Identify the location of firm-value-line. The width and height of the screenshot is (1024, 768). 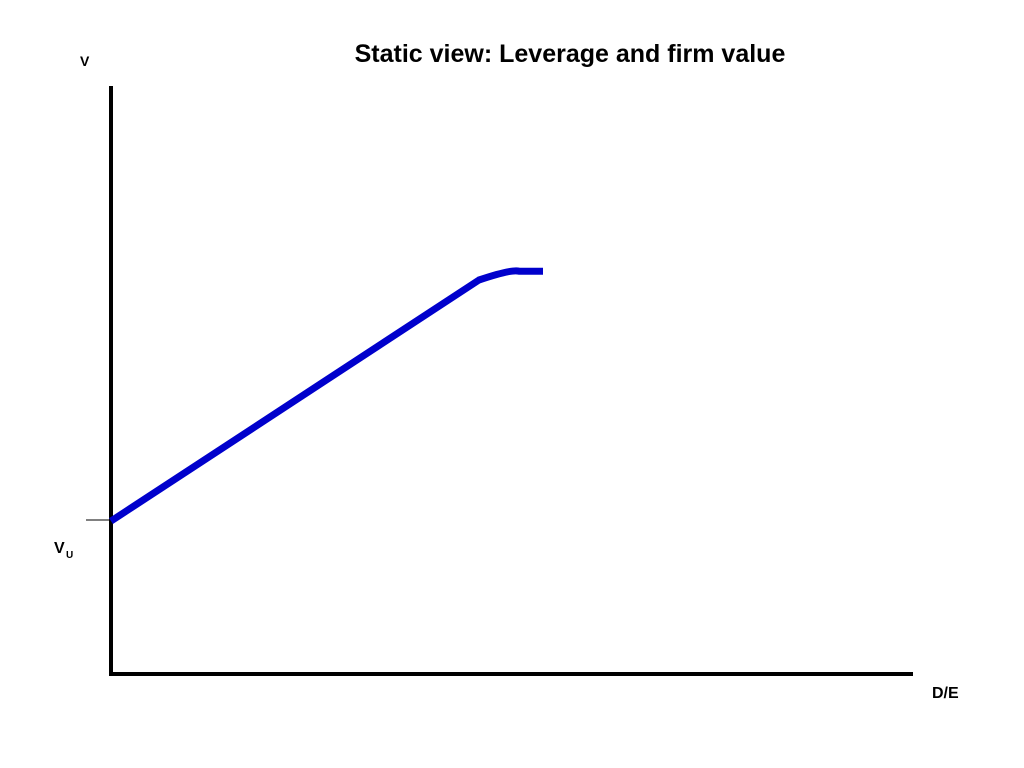
(326, 396).